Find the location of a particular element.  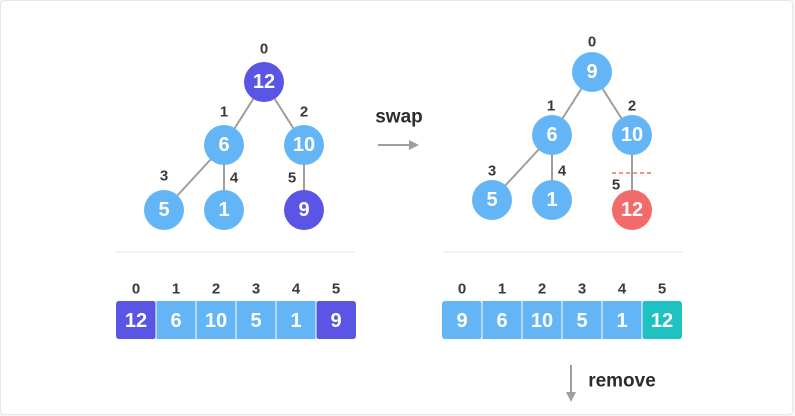

right-node-index: 3 is located at coordinates (492, 171).